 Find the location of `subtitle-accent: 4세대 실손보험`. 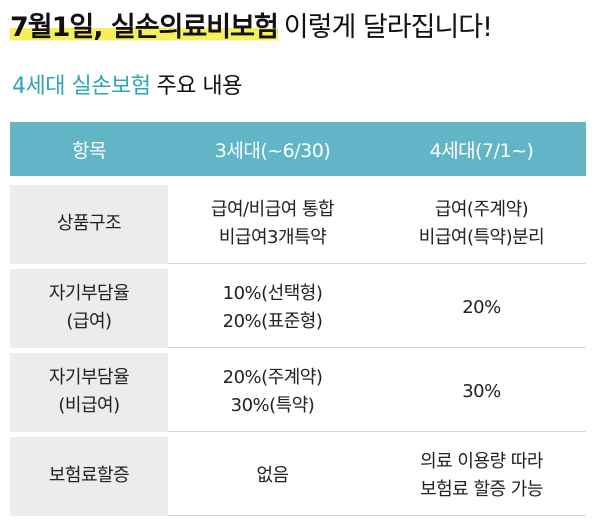

subtitle-accent: 4세대 실손보험 is located at coordinates (81, 86).